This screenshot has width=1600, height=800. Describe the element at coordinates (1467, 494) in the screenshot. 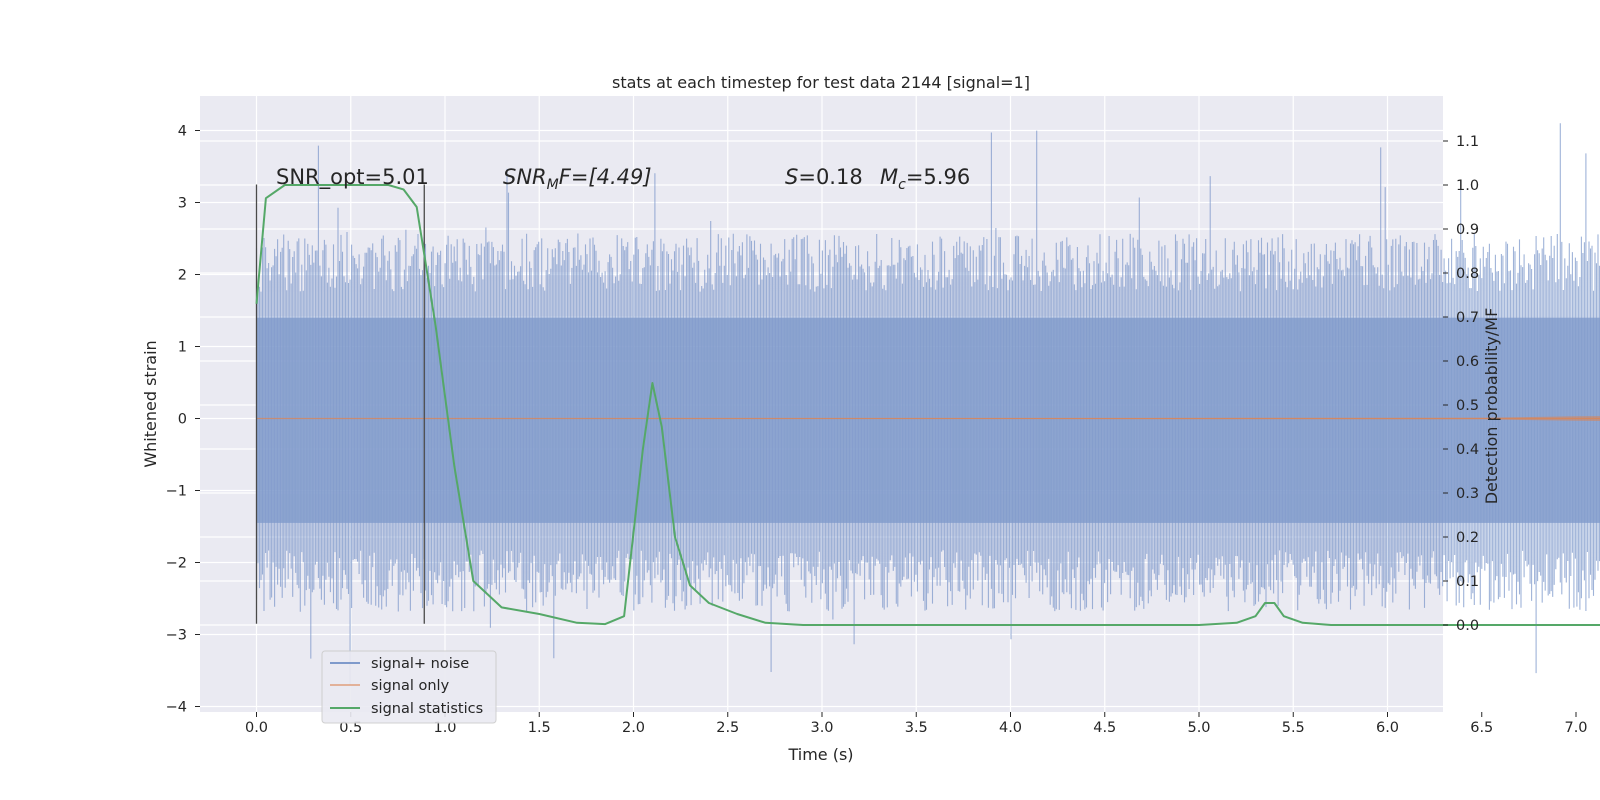

I see `y-right-tick-label-0.3: 0.3` at that location.